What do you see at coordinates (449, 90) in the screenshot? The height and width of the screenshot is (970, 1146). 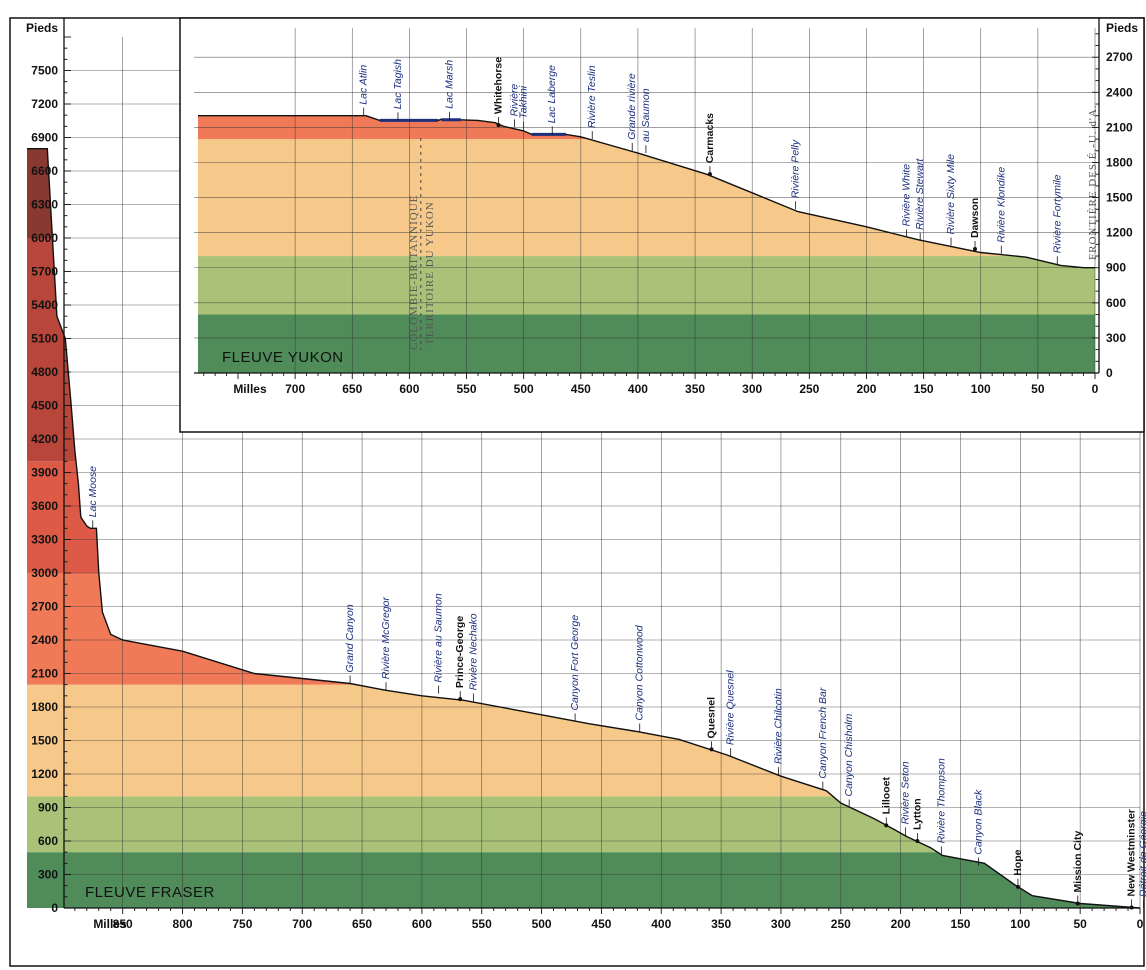 I see `yukon-label-feature: Lac Marsh` at bounding box center [449, 90].